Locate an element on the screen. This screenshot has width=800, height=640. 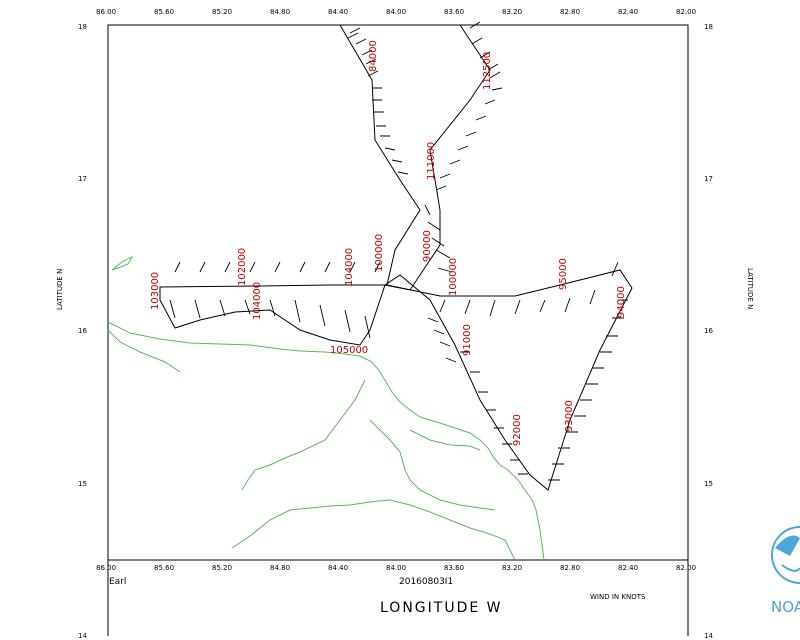
x-tick-bottom: 84.00 is located at coordinates (396, 568).